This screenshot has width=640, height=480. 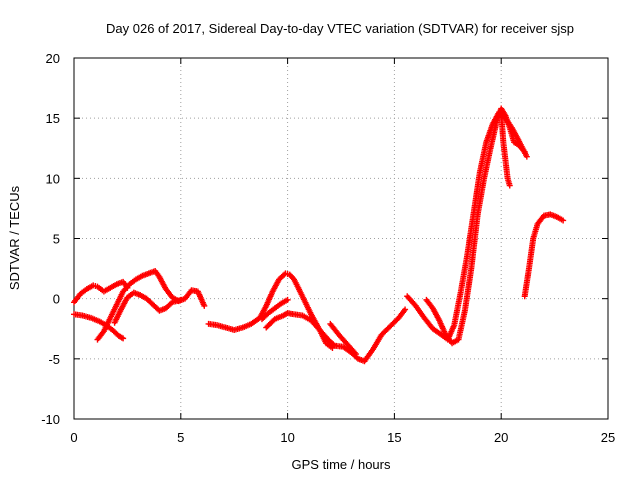 I want to click on y-tick-label: -5, so click(x=54, y=359).